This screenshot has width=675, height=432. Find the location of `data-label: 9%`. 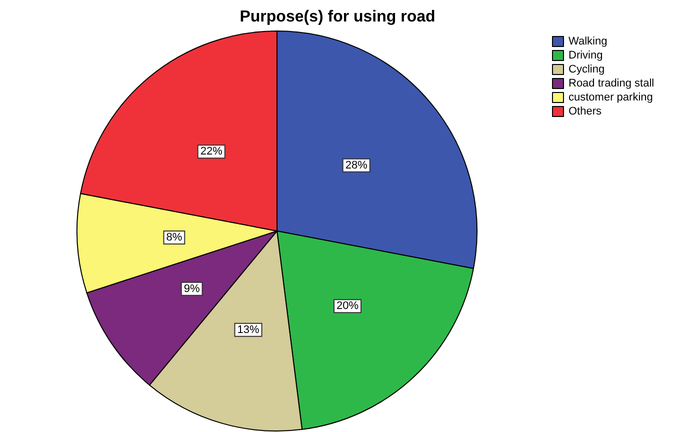

data-label: 9% is located at coordinates (192, 288).